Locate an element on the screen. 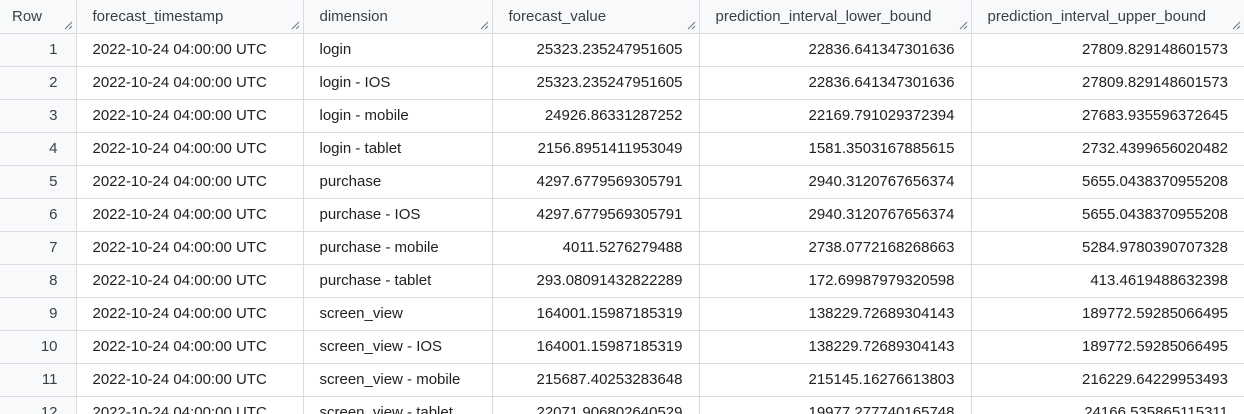  cell-forecast-value: 4011.5276279488 is located at coordinates (596, 248).